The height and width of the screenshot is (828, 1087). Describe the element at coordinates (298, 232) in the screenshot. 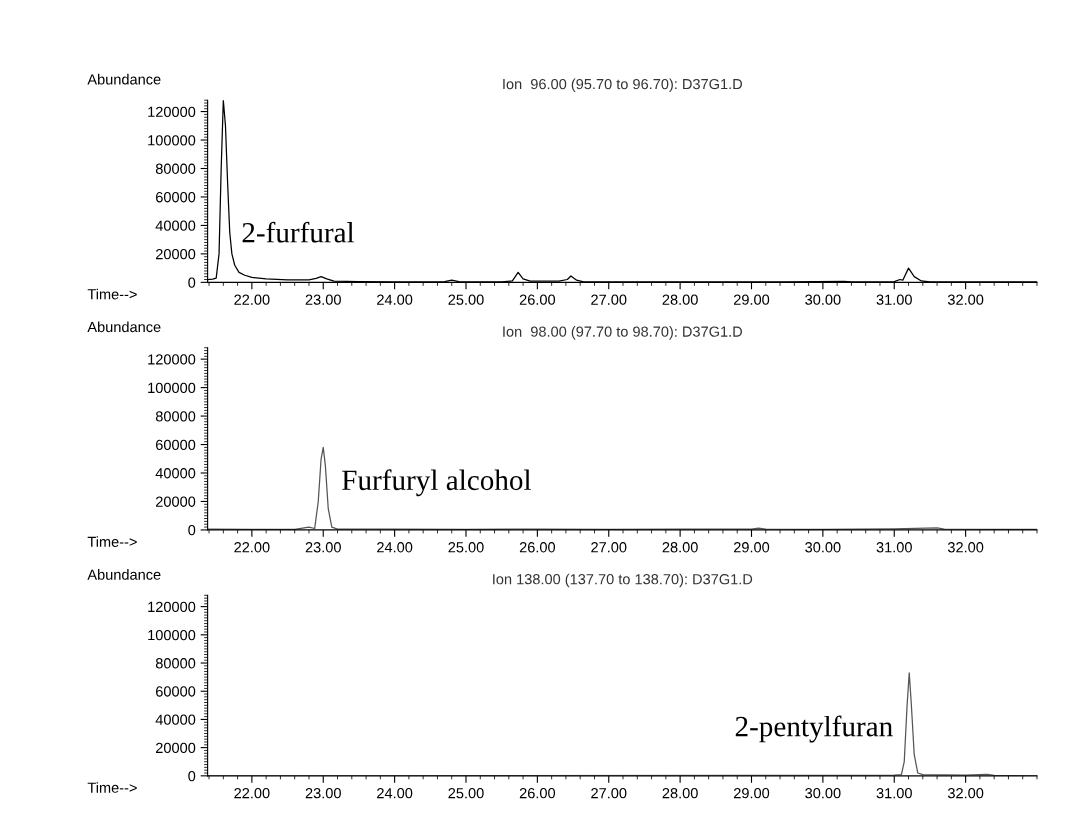

I see `annotation: 2-furfural` at that location.